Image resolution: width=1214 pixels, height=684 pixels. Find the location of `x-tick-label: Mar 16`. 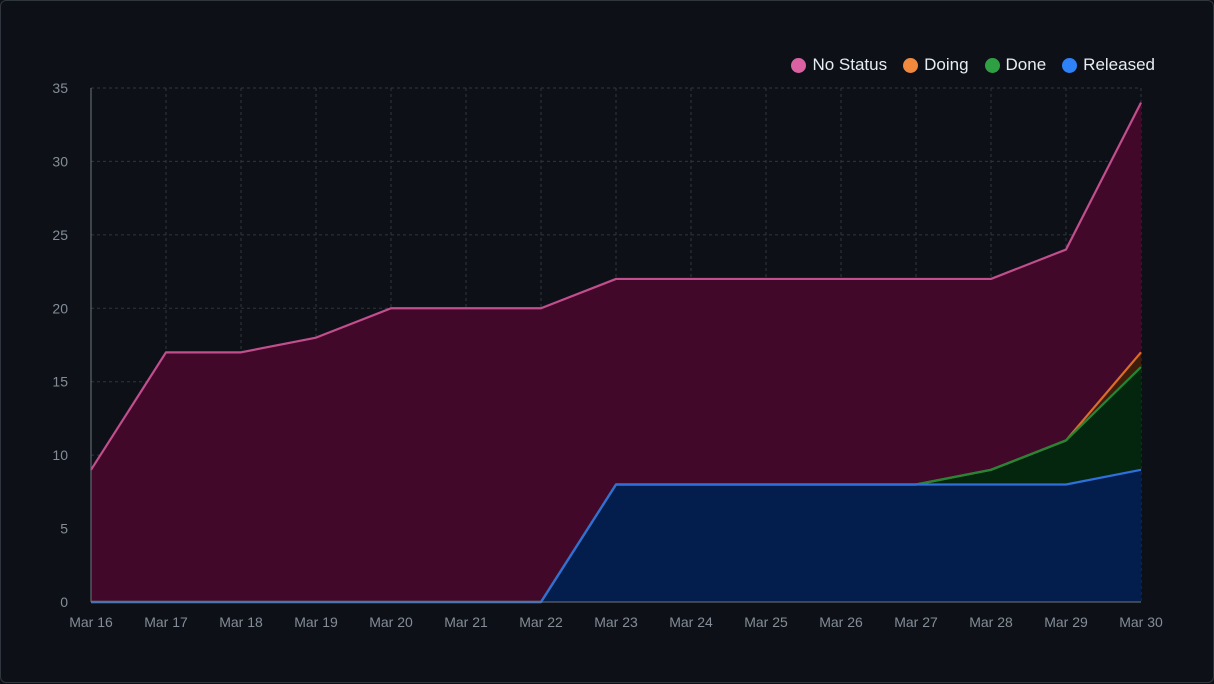

x-tick-label: Mar 16 is located at coordinates (91, 622).